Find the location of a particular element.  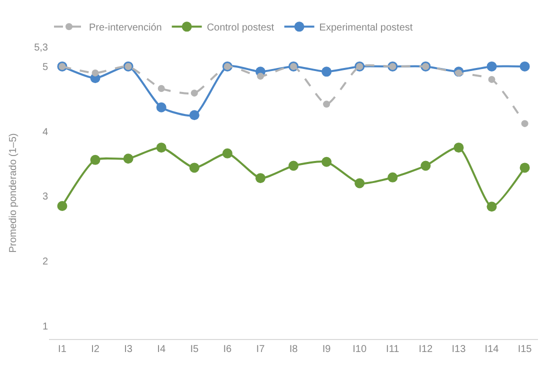

x-tick-label: I8 is located at coordinates (293, 349).